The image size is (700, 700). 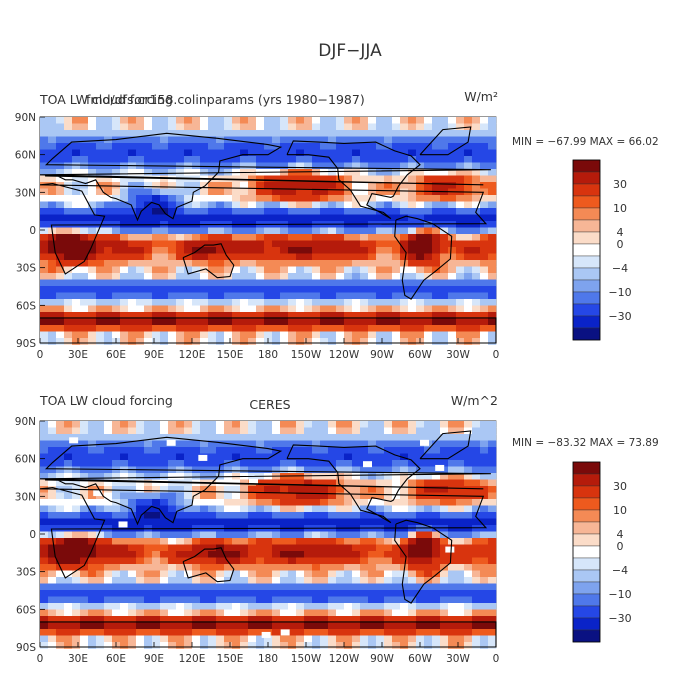 I want to click on colorbar-swatch, so click(x=586, y=504).